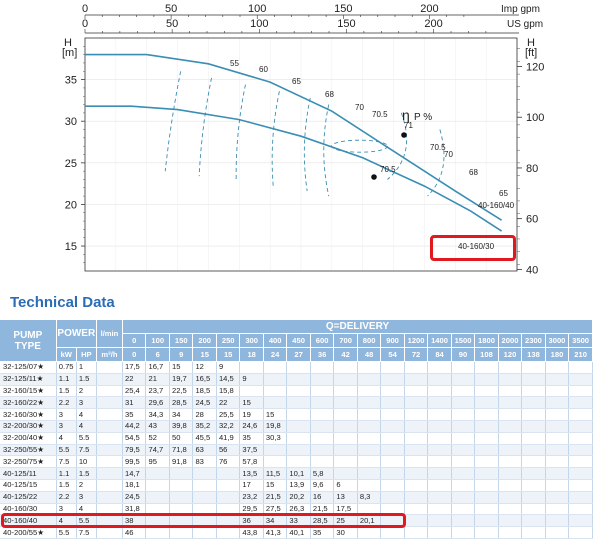  What do you see at coordinates (66, 414) in the screenshot?
I see `cell-kw: 3` at bounding box center [66, 414].